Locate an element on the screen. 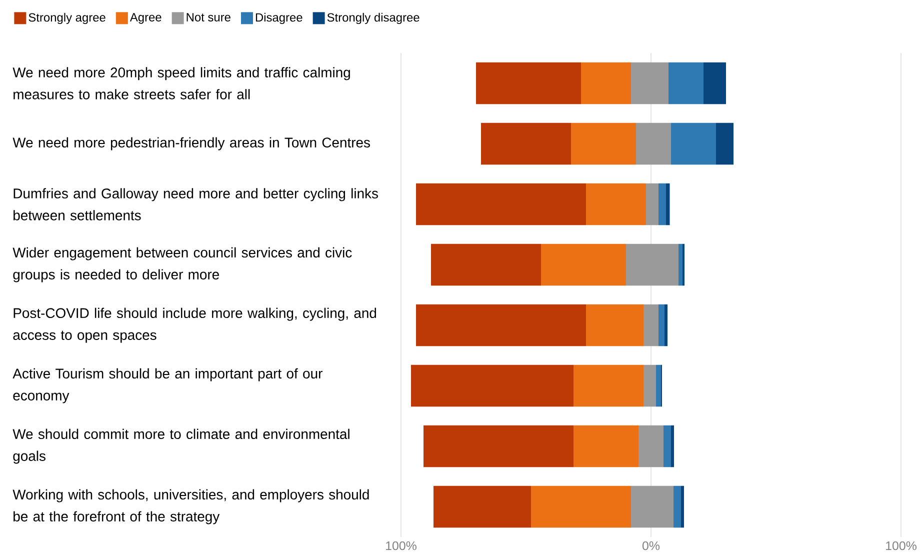 This screenshot has height=558, width=923. y-tick-label: Post-COVID life should include more walking, cycling, and access to open spaces is located at coordinates (194, 325).